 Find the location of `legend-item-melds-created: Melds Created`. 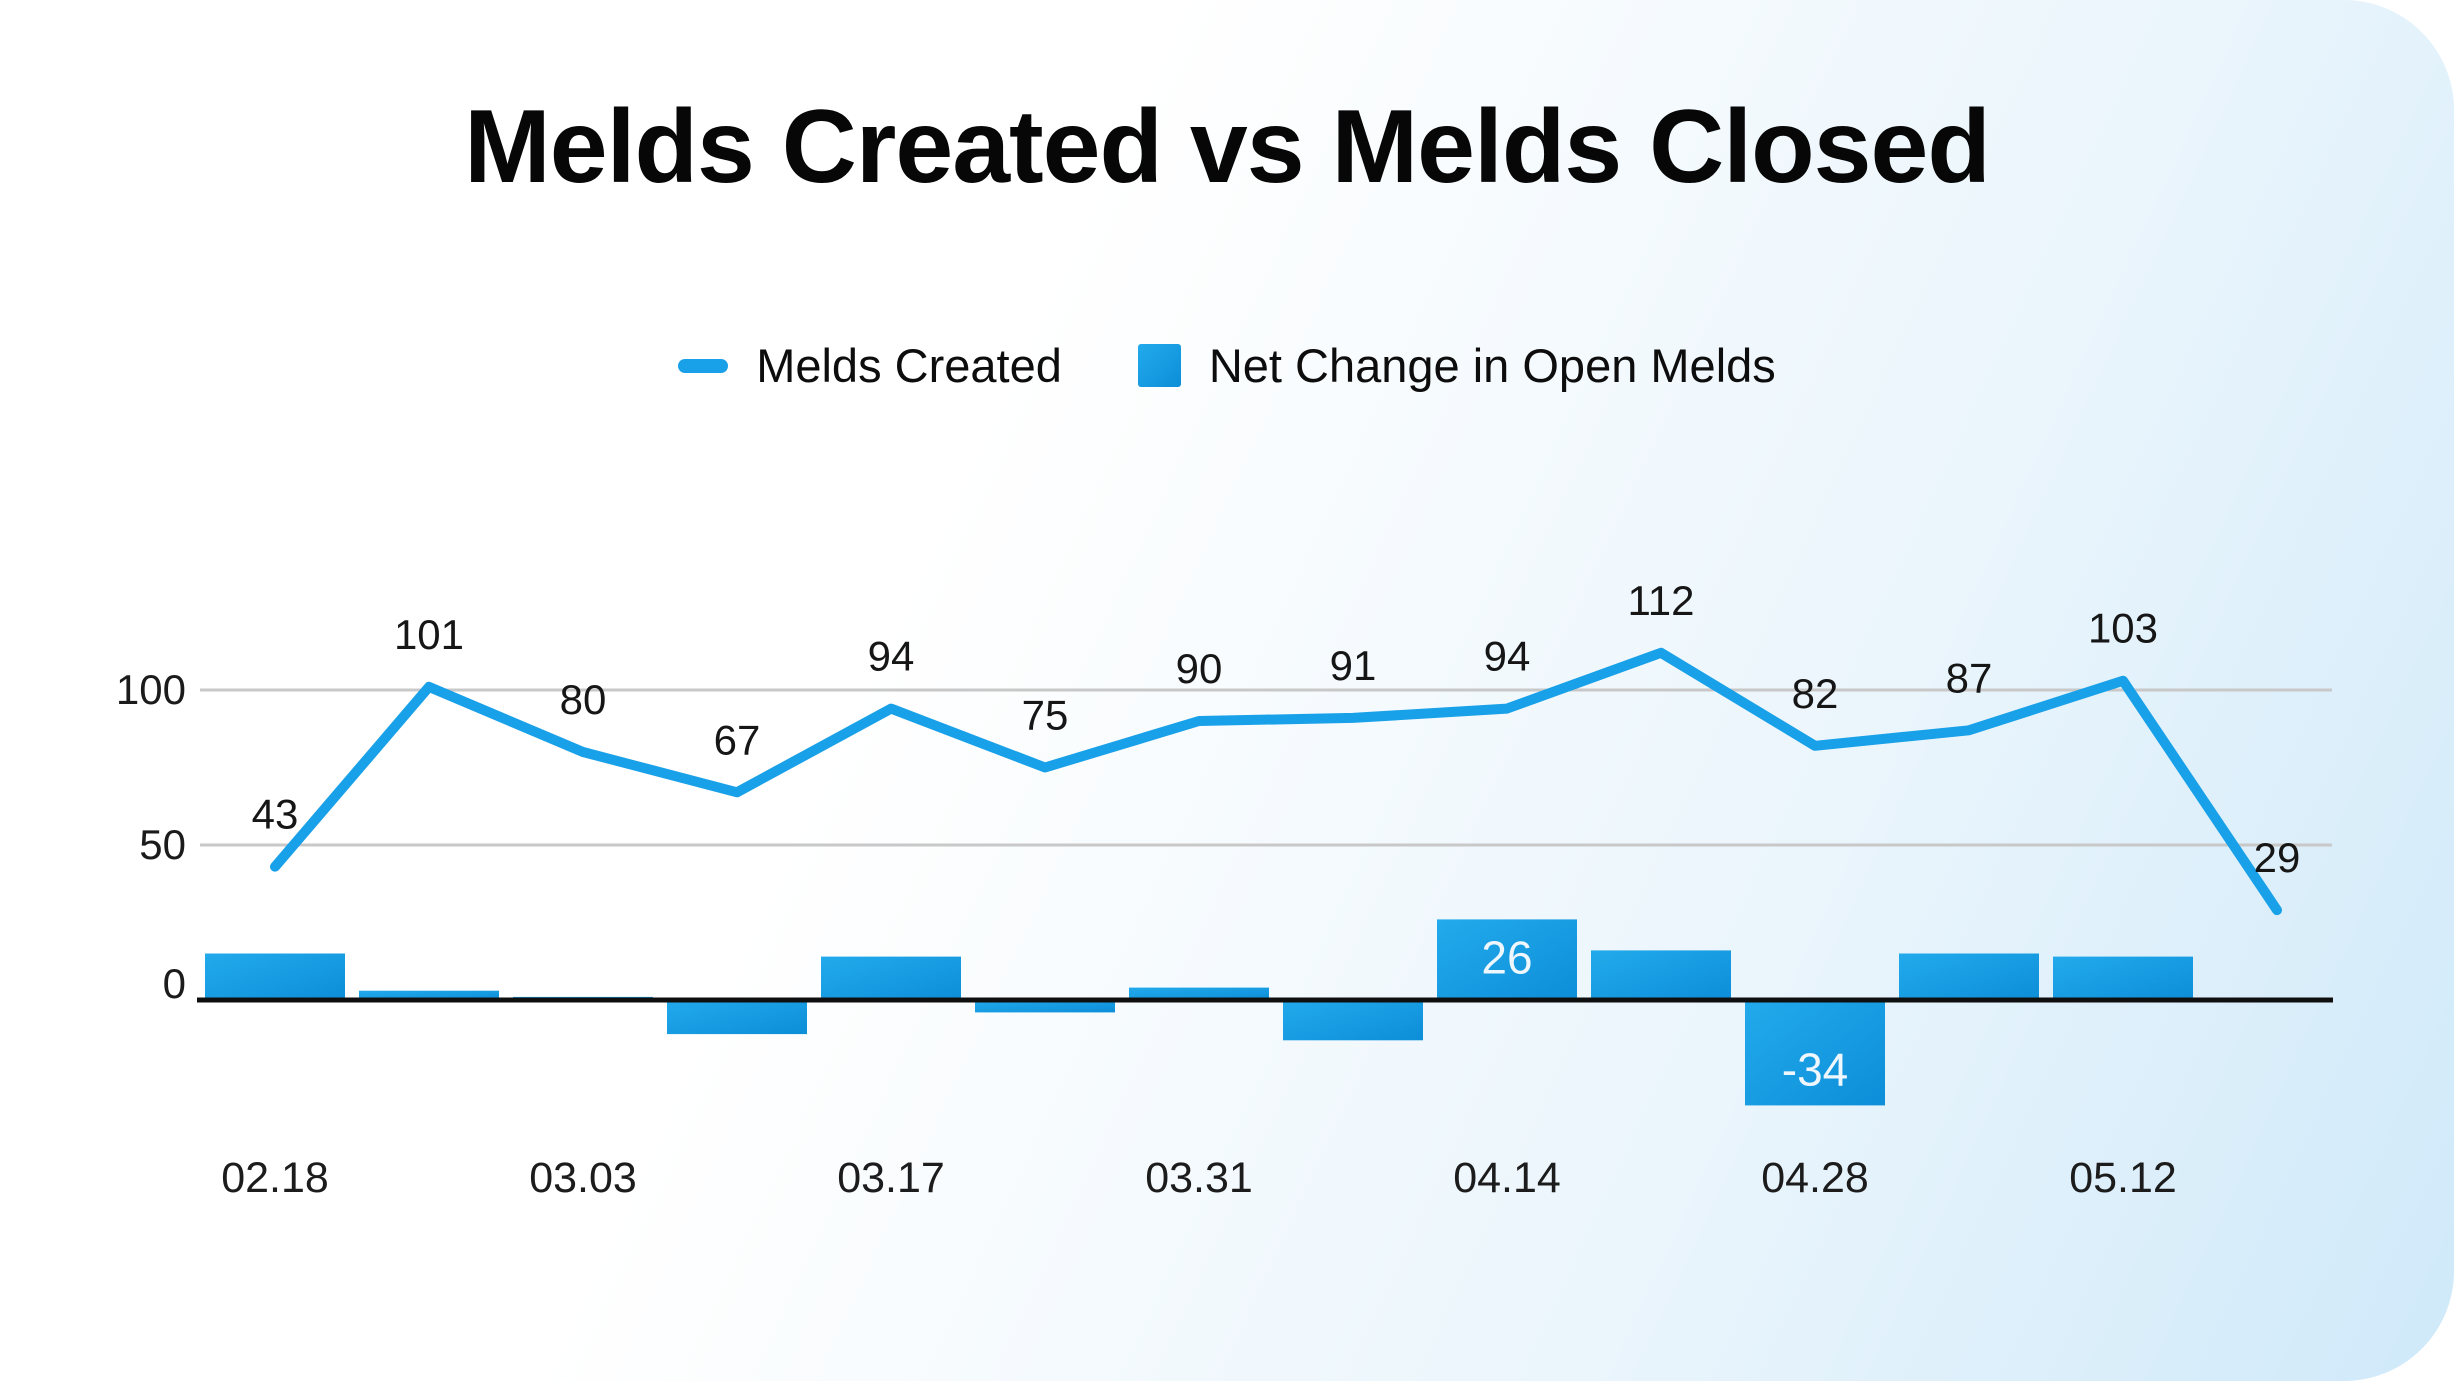

legend-item-melds-created: Melds Created is located at coordinates (870, 365).